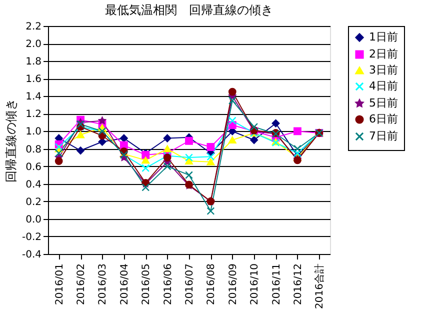  Describe the element at coordinates (34, 184) in the screenshot. I see `y-tick-label: 0.4` at that location.